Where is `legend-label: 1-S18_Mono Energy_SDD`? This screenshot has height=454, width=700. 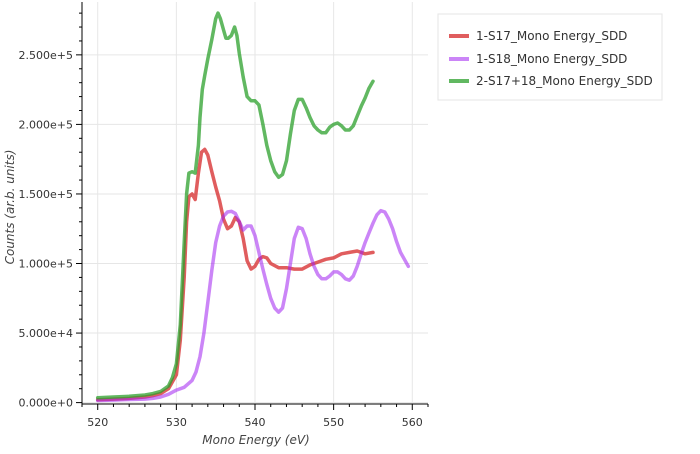 legend-label: 1-S18_Mono Energy_SDD is located at coordinates (551, 59).